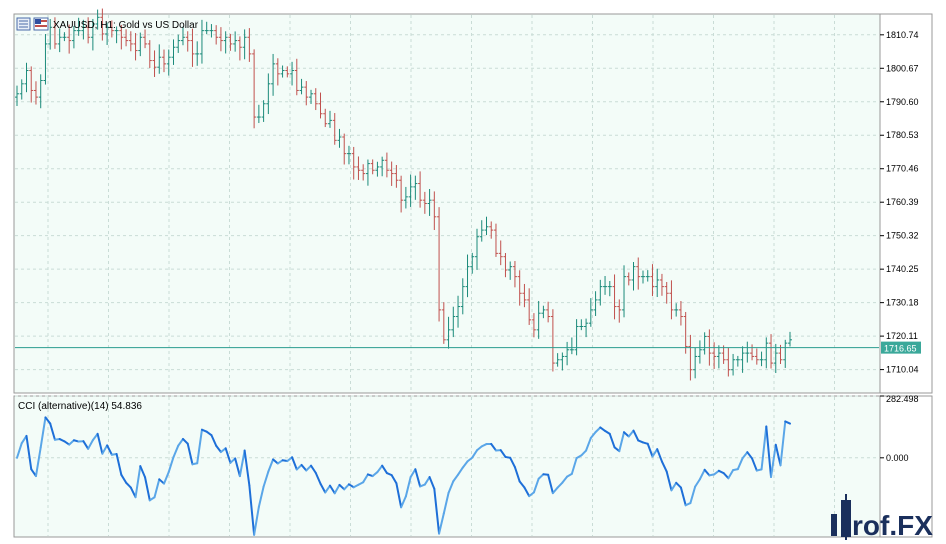  What do you see at coordinates (41, 24) in the screenshot?
I see `symbol-flag-icon` at bounding box center [41, 24].